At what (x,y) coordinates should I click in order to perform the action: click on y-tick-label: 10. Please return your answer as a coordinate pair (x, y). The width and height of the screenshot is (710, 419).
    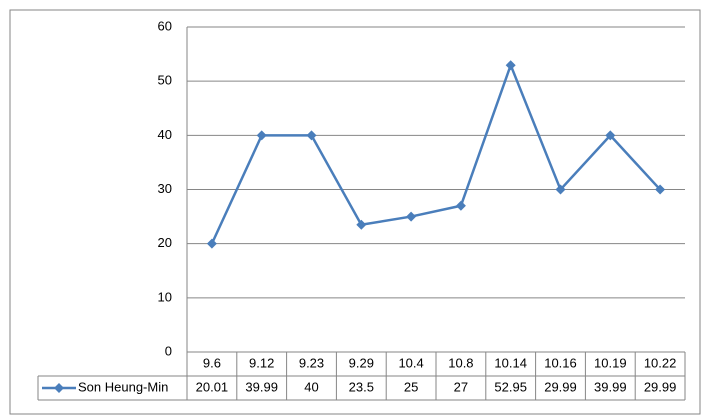
    Looking at the image, I should click on (165, 296).